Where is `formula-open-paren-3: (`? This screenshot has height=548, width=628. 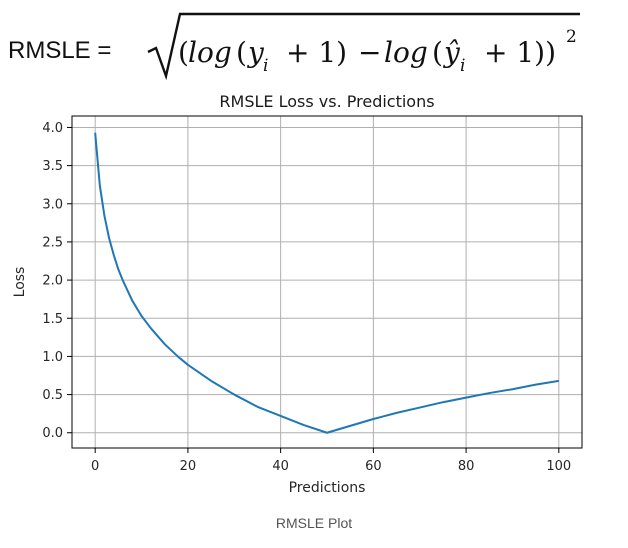 formula-open-paren-3: ( is located at coordinates (437, 52).